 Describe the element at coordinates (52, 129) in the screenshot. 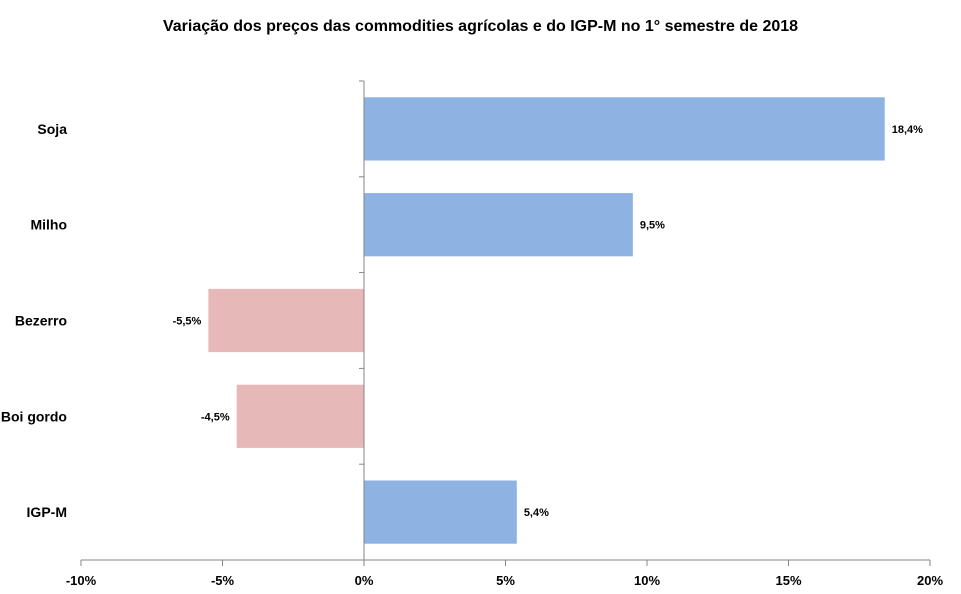

I see `category-label: Soja` at that location.